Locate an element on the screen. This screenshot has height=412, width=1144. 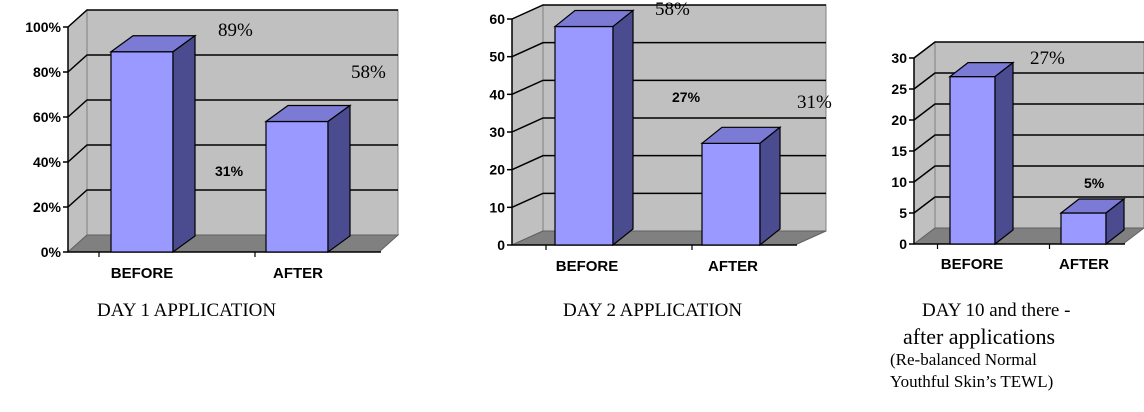
chart1-category-label: BEFORE is located at coordinates (142, 273).